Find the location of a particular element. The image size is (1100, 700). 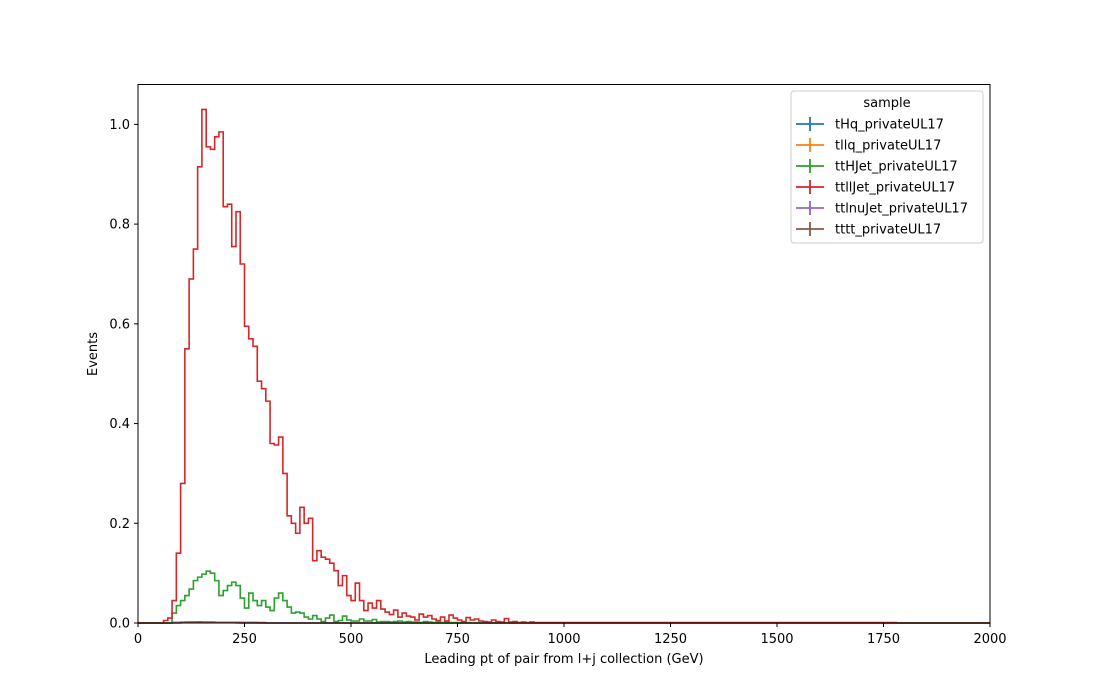

x-tick-label: 250 is located at coordinates (244, 639).